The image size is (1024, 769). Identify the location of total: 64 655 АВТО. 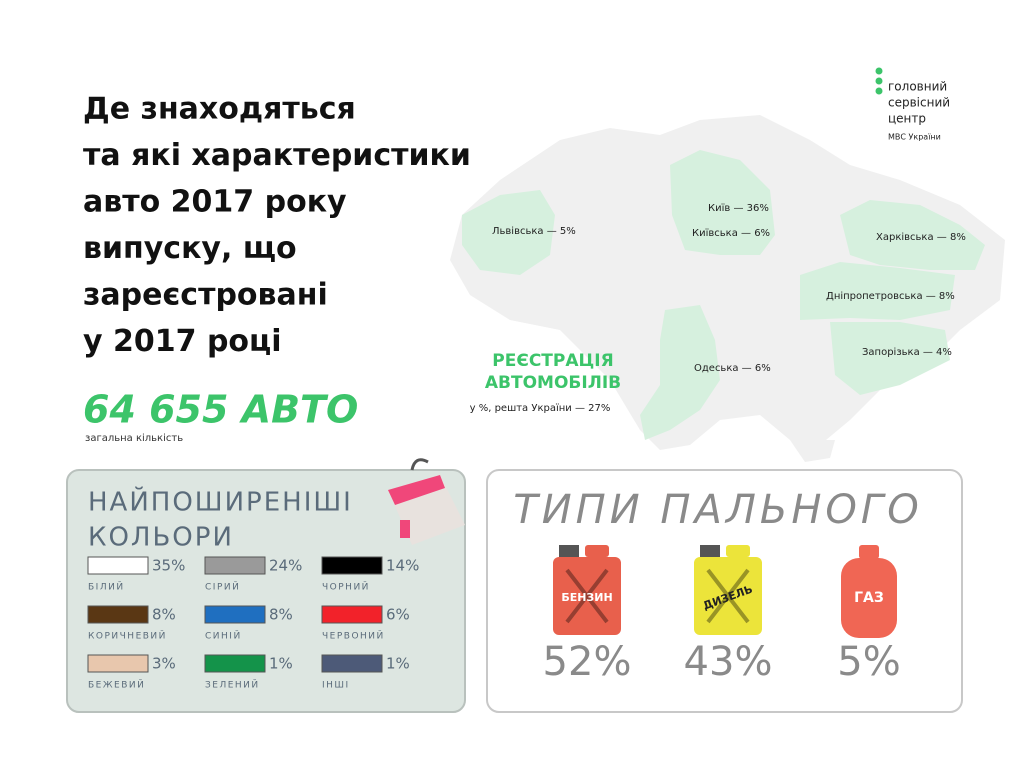
(220, 410).